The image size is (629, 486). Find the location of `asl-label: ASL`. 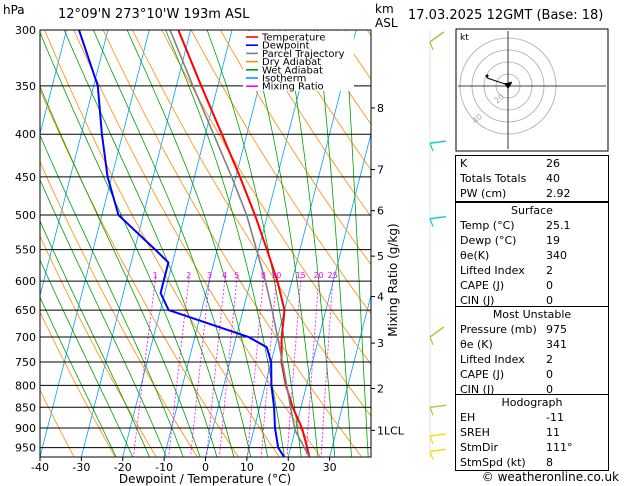

asl-label: ASL is located at coordinates (386, 23).